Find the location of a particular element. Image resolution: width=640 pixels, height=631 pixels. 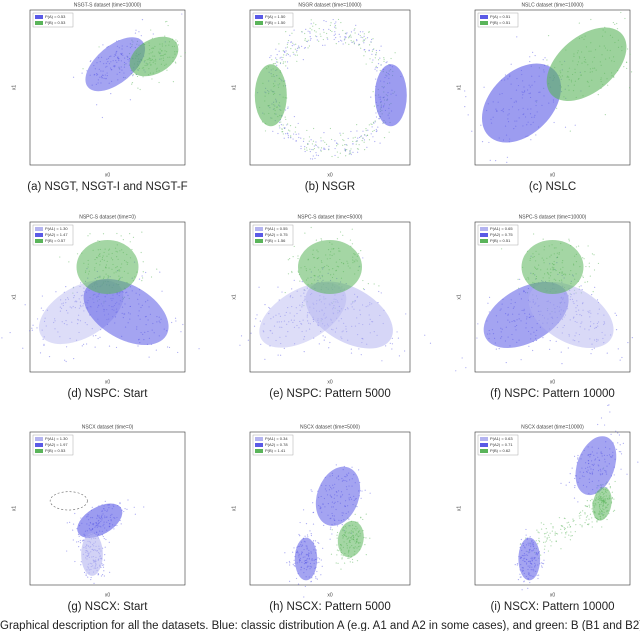

legend-label: P(A) = 1.50 is located at coordinates (275, 16).